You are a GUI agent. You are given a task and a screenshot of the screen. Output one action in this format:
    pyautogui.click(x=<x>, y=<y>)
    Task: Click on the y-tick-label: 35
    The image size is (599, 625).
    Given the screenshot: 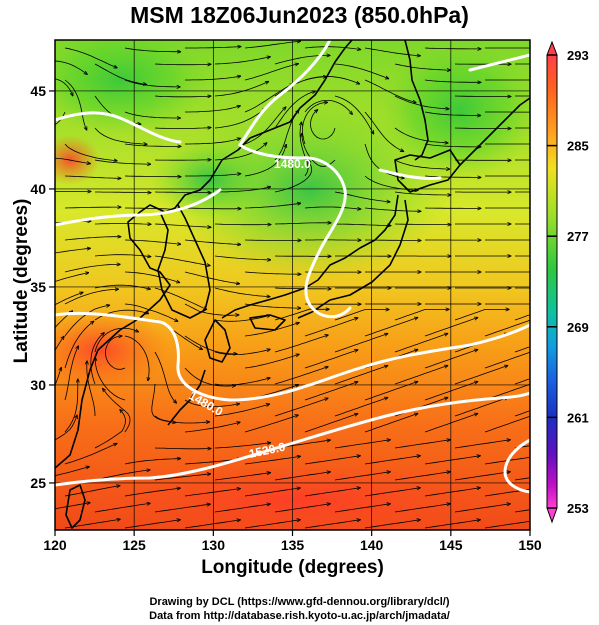 What is the action you would take?
    pyautogui.click(x=38, y=287)
    